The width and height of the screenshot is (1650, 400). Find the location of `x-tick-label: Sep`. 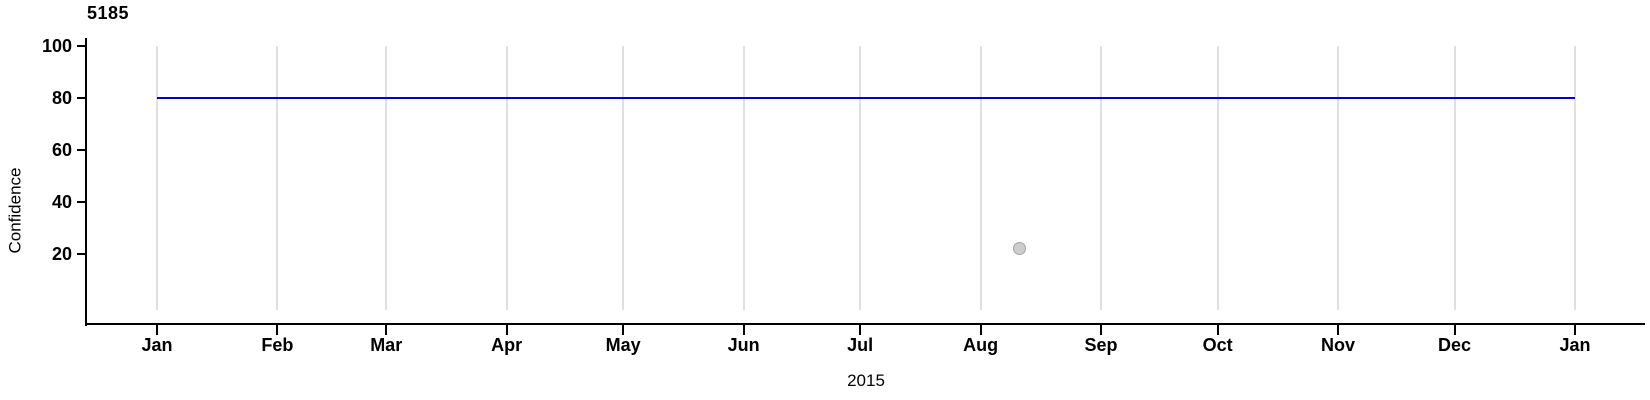

x-tick-label: Sep is located at coordinates (1101, 345).